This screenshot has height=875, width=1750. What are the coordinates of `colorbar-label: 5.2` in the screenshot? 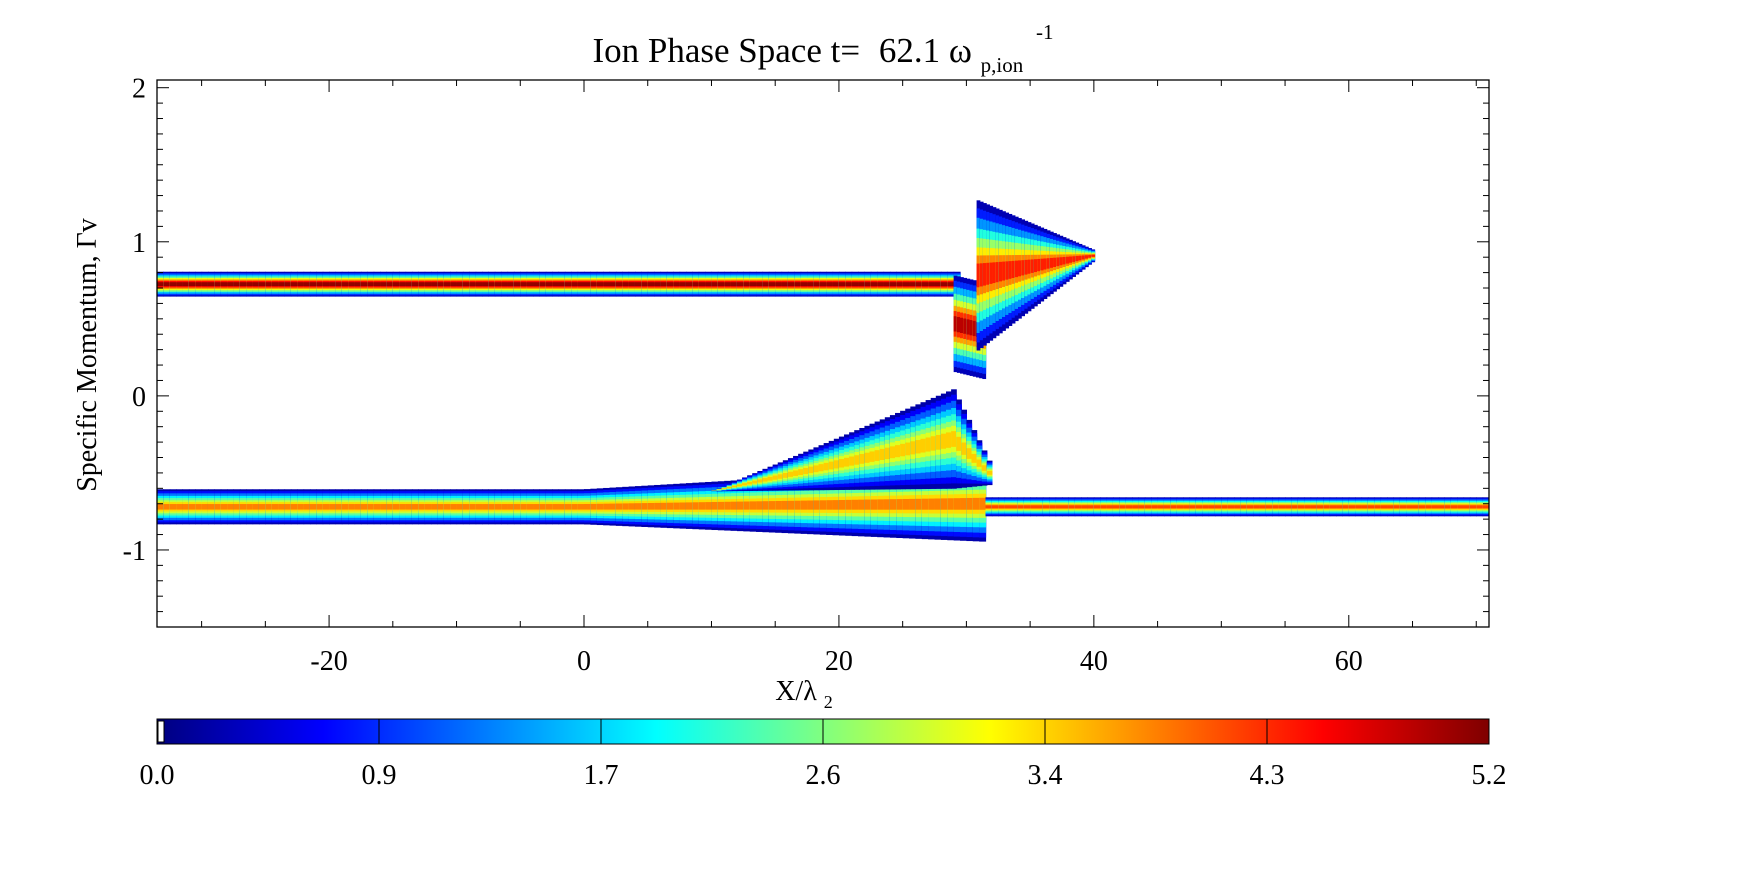 It's located at (1489, 775).